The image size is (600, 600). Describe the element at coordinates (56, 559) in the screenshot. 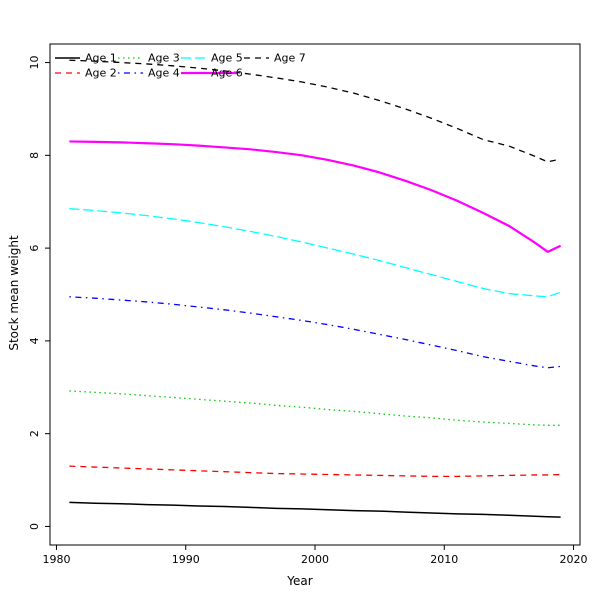

I see `x-tick-label: 1980` at that location.